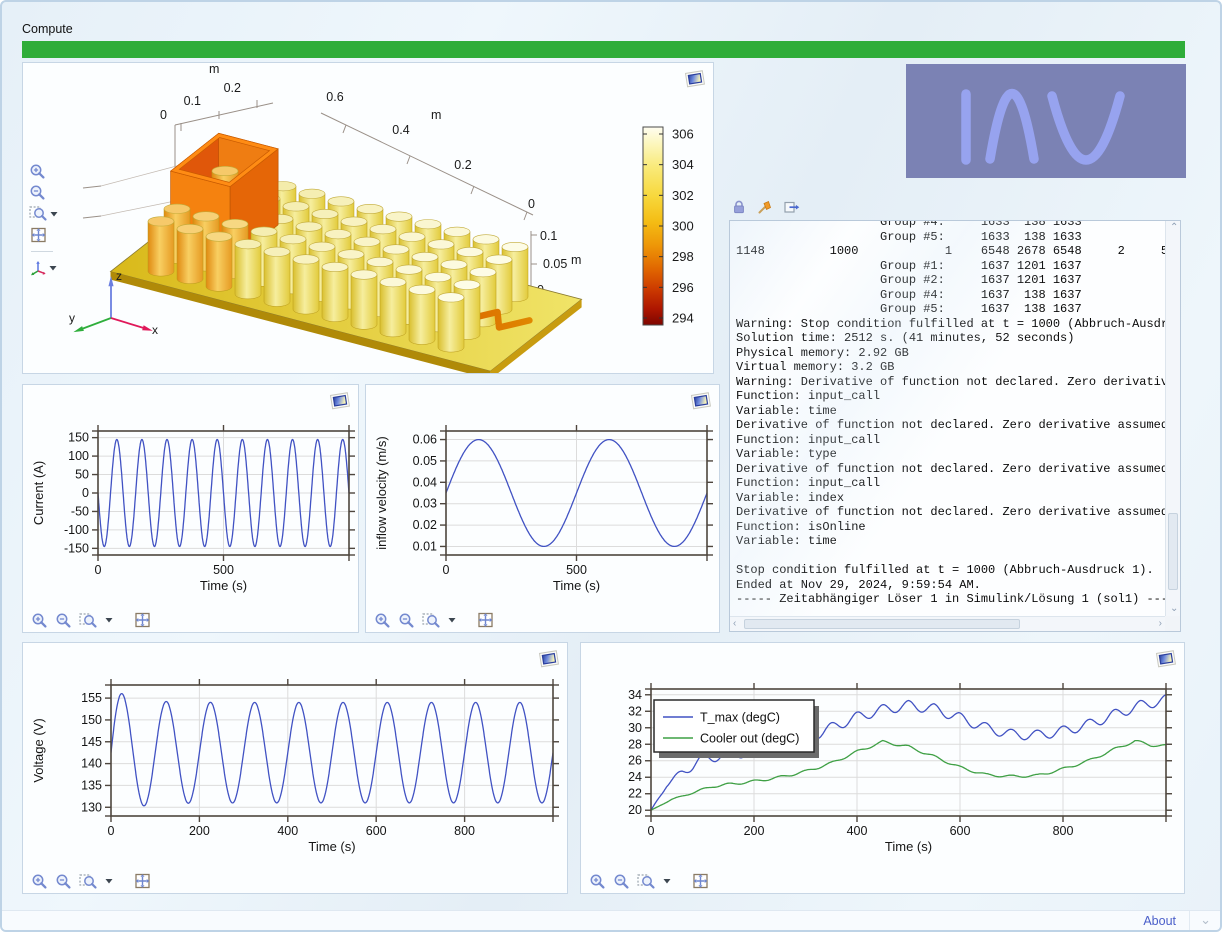 Image resolution: width=1222 pixels, height=932 pixels. I want to click on svg-text: 400, so click(857, 831).